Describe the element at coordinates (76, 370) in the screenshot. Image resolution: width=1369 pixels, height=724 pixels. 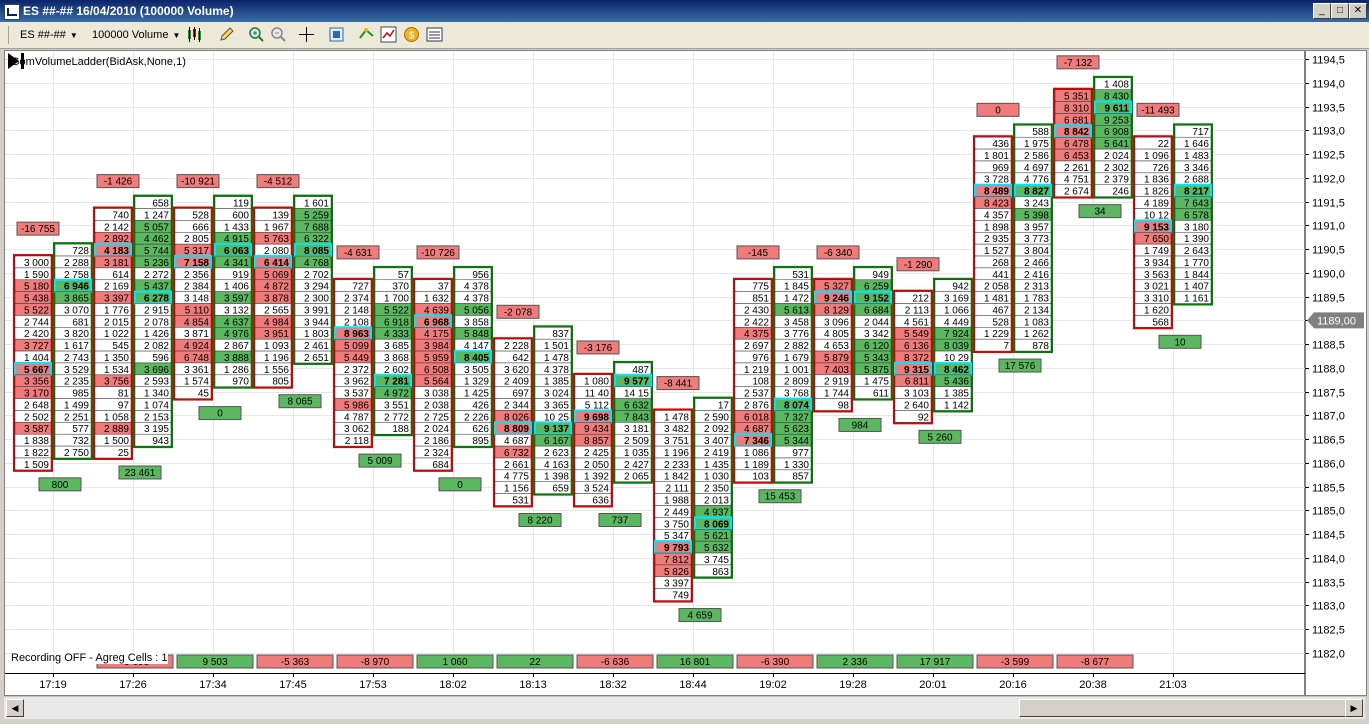
I see `ask-volume-value: 3 529` at that location.